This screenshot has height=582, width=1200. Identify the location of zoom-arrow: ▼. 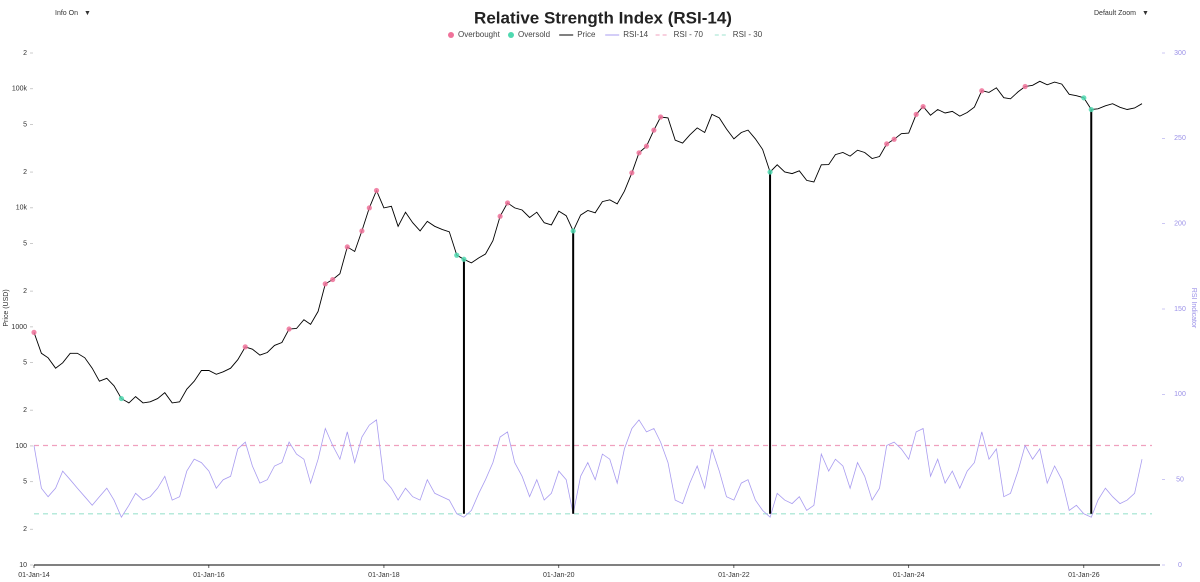
(1145, 13).